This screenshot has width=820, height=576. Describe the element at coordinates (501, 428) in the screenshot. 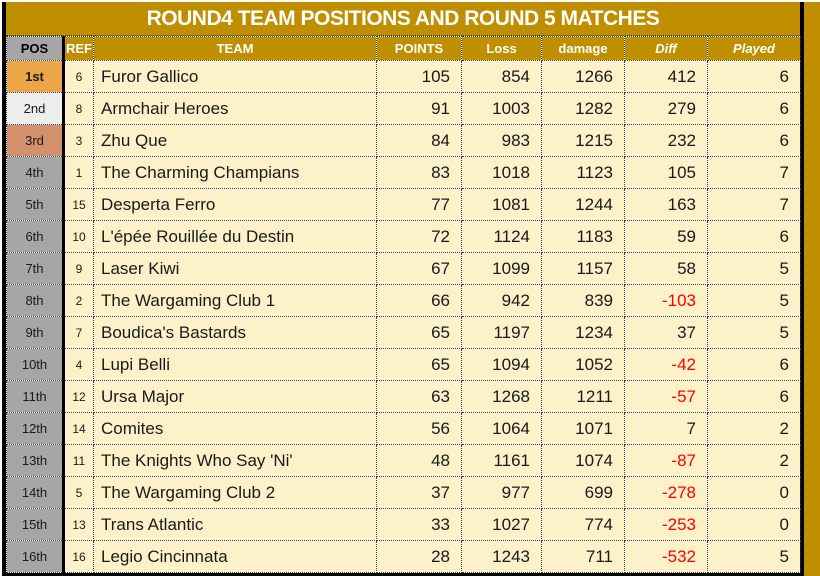

I see `cell-loss: 1064` at that location.